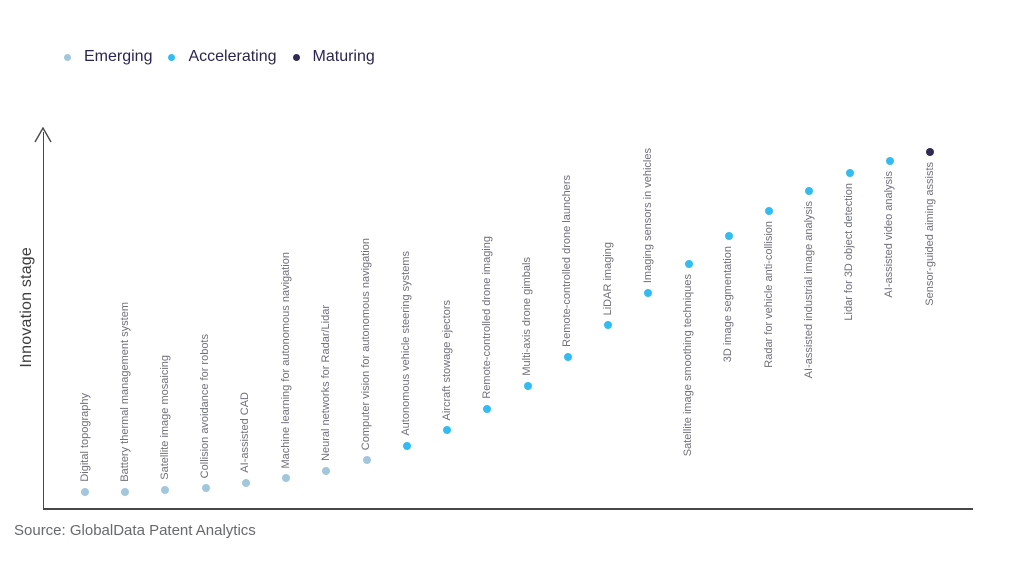 The height and width of the screenshot is (576, 1024). Describe the element at coordinates (607, 278) in the screenshot. I see `data-point-label: LiDAR imaging` at that location.